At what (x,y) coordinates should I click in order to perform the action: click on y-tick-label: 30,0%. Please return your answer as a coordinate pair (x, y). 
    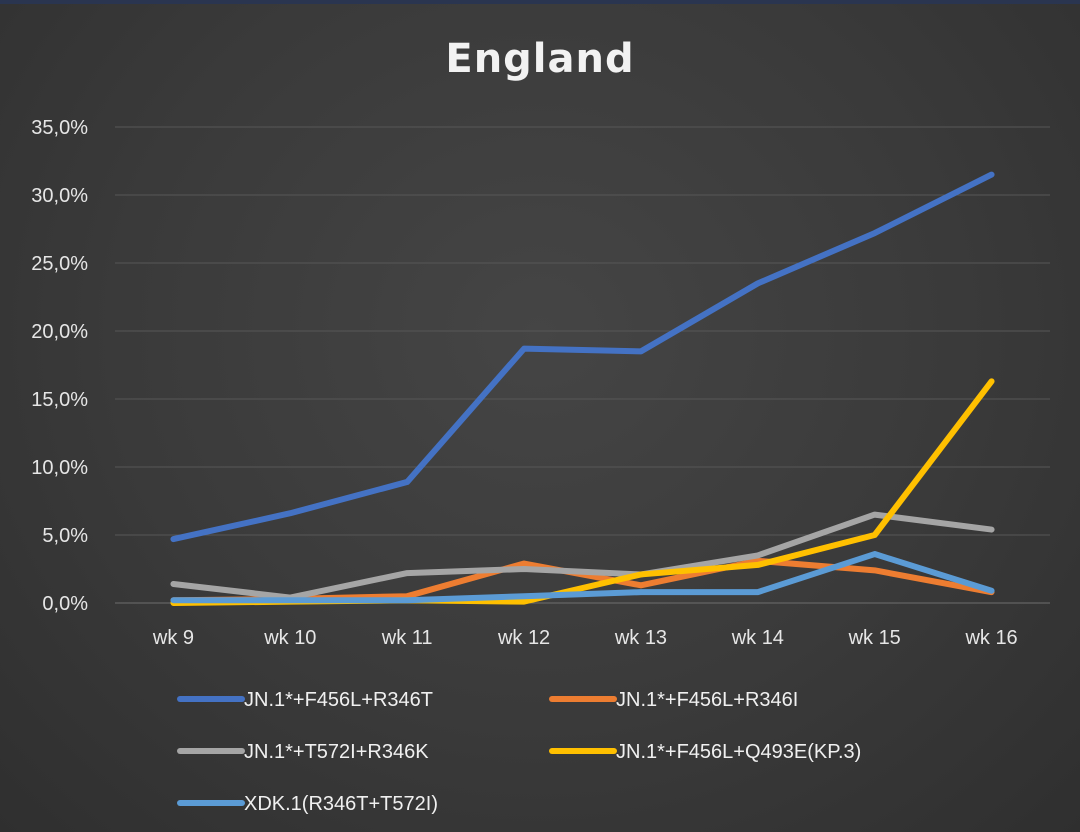
    Looking at the image, I should click on (59, 196).